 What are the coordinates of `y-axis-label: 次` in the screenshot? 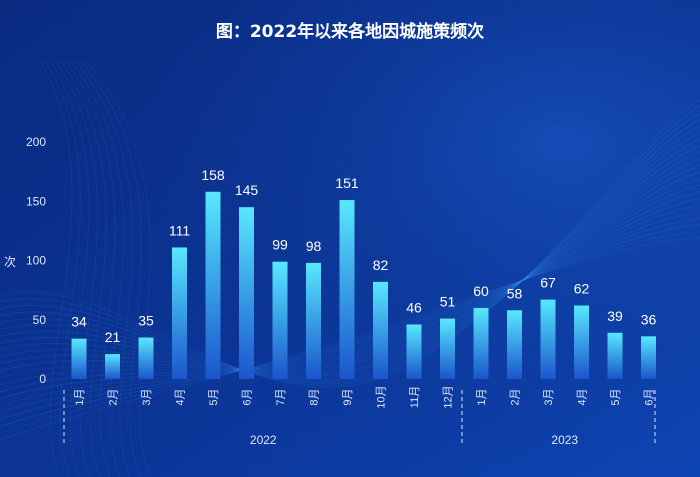 It's located at (10, 262).